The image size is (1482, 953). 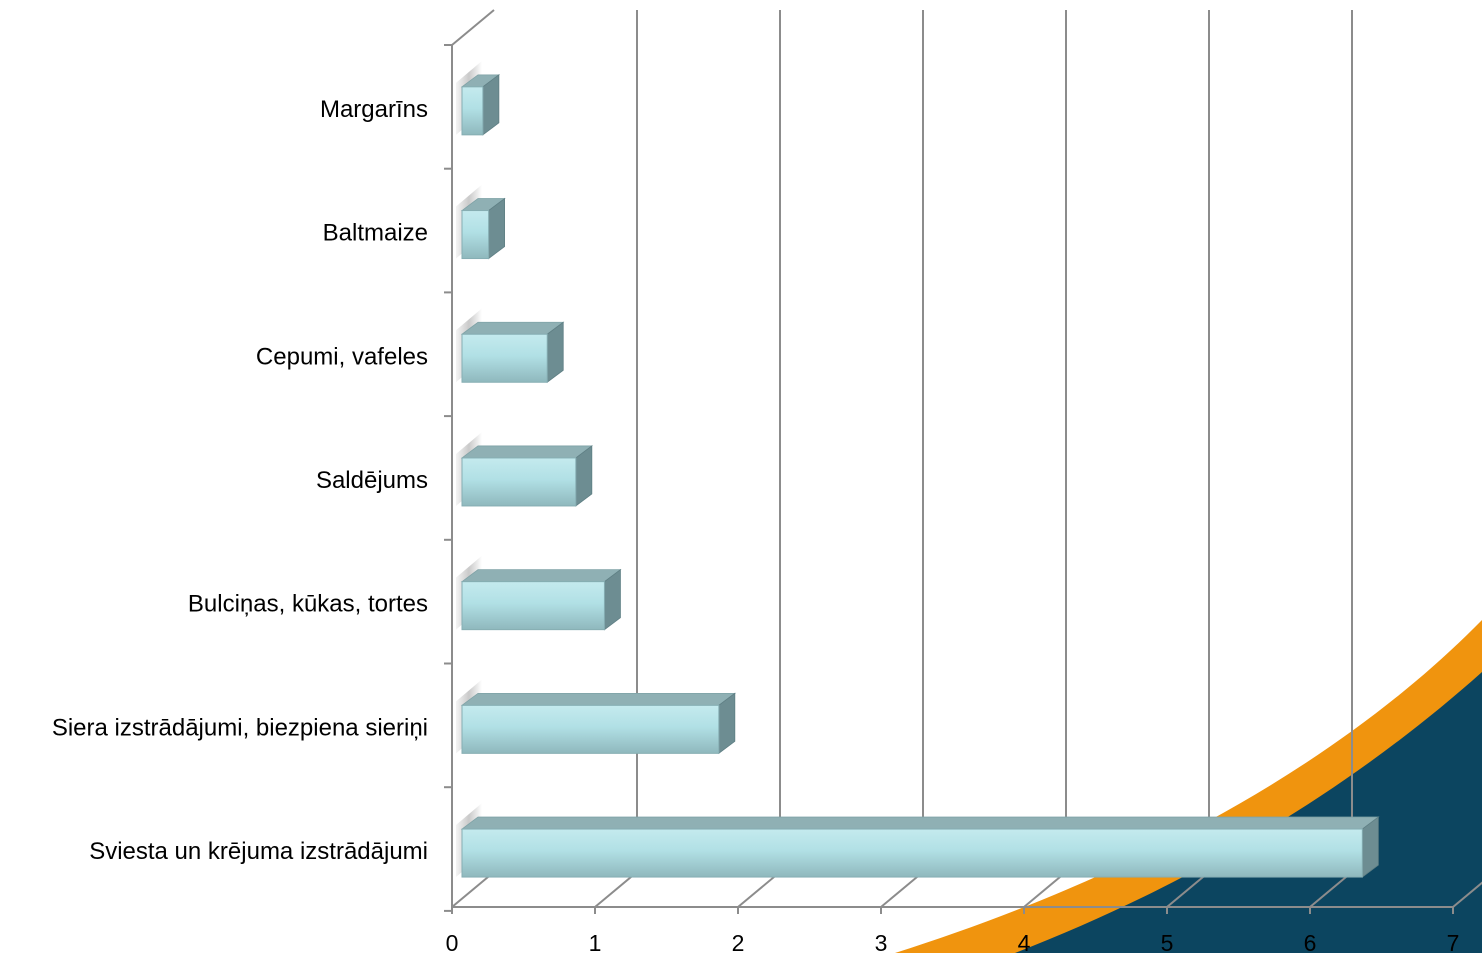 What do you see at coordinates (258, 851) in the screenshot?
I see `category-label: Sviesta un krējuma izstrādājumi` at bounding box center [258, 851].